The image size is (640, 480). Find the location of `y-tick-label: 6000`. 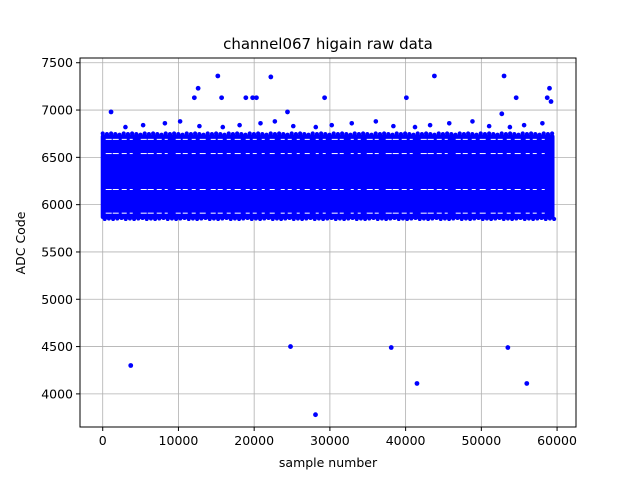

y-tick-label: 6000 is located at coordinates (57, 204).